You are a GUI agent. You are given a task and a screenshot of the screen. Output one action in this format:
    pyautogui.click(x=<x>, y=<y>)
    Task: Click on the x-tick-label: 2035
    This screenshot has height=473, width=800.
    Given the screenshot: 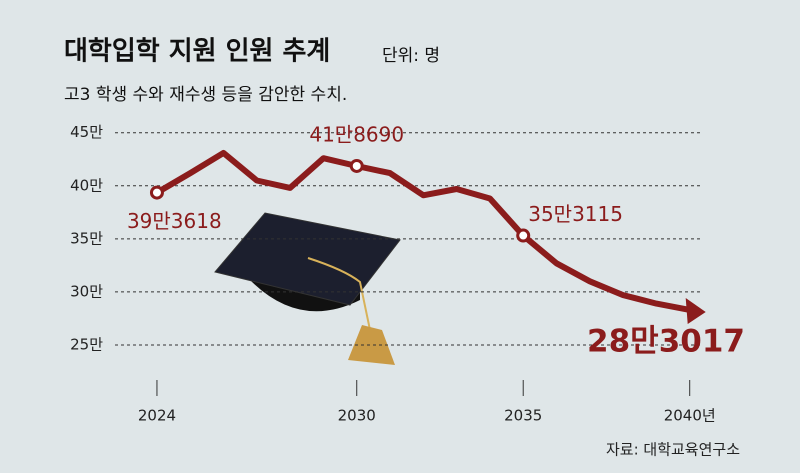 What is the action you would take?
    pyautogui.click(x=523, y=416)
    